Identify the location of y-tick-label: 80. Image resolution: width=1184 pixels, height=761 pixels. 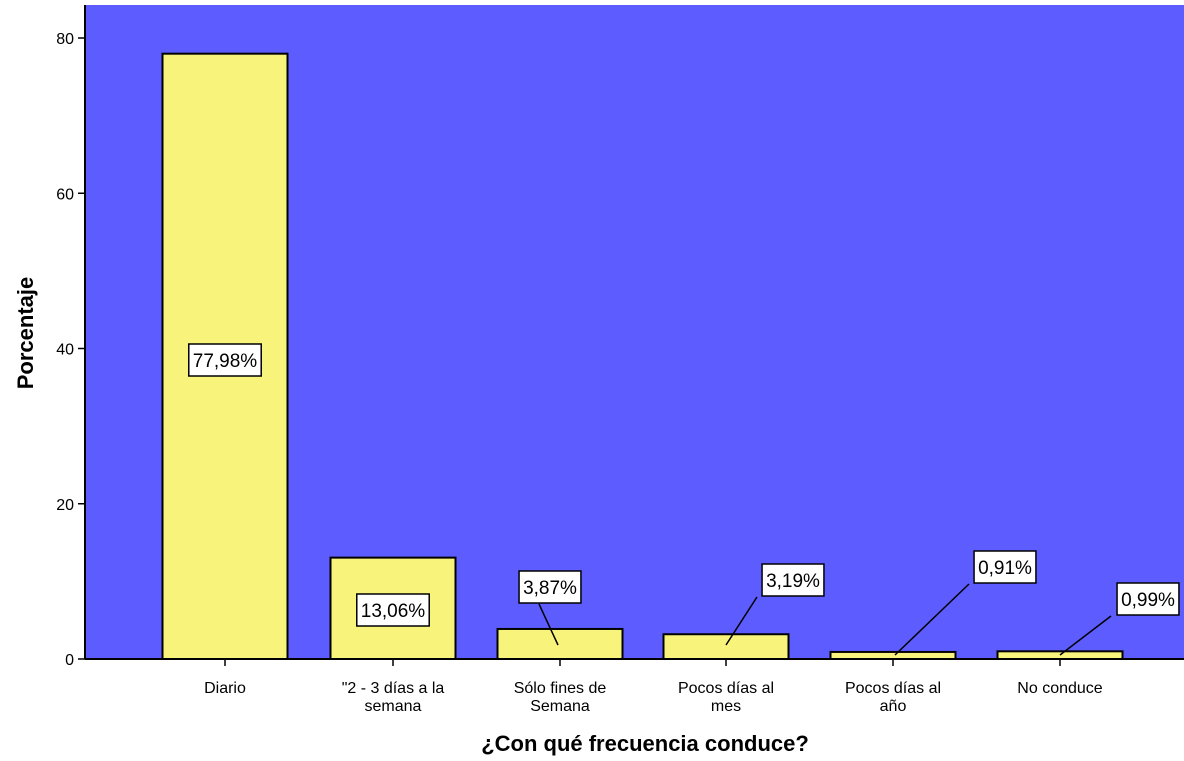
(65, 39).